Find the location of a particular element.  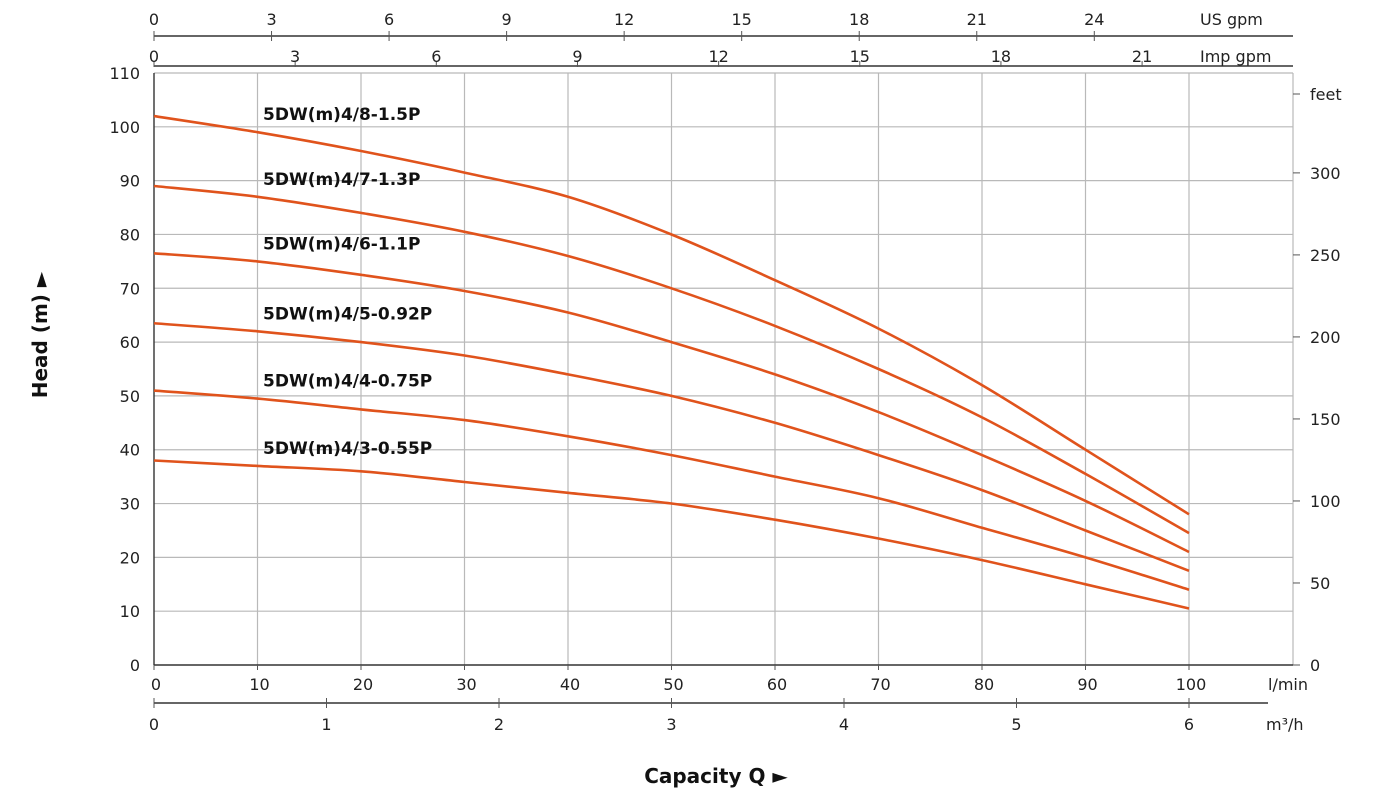

x-tick-label: 90 is located at coordinates (1087, 684).